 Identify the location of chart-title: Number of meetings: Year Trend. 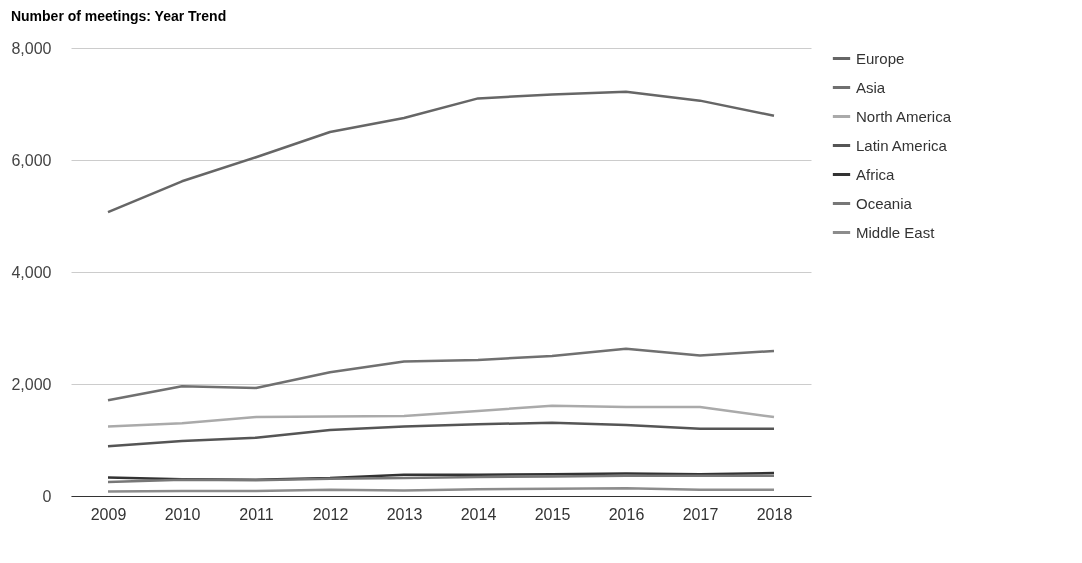
(118, 16).